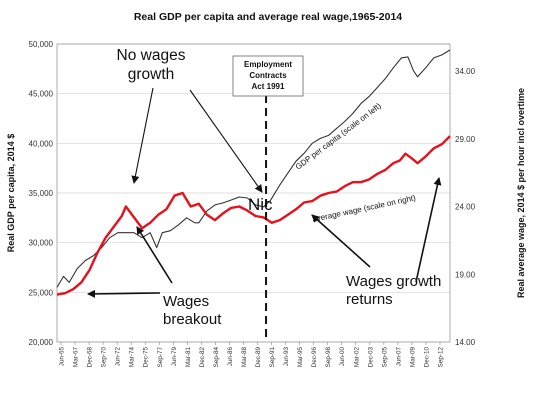 This screenshot has width=535, height=410. I want to click on x-tick-label: Mar-74, so click(132, 357).